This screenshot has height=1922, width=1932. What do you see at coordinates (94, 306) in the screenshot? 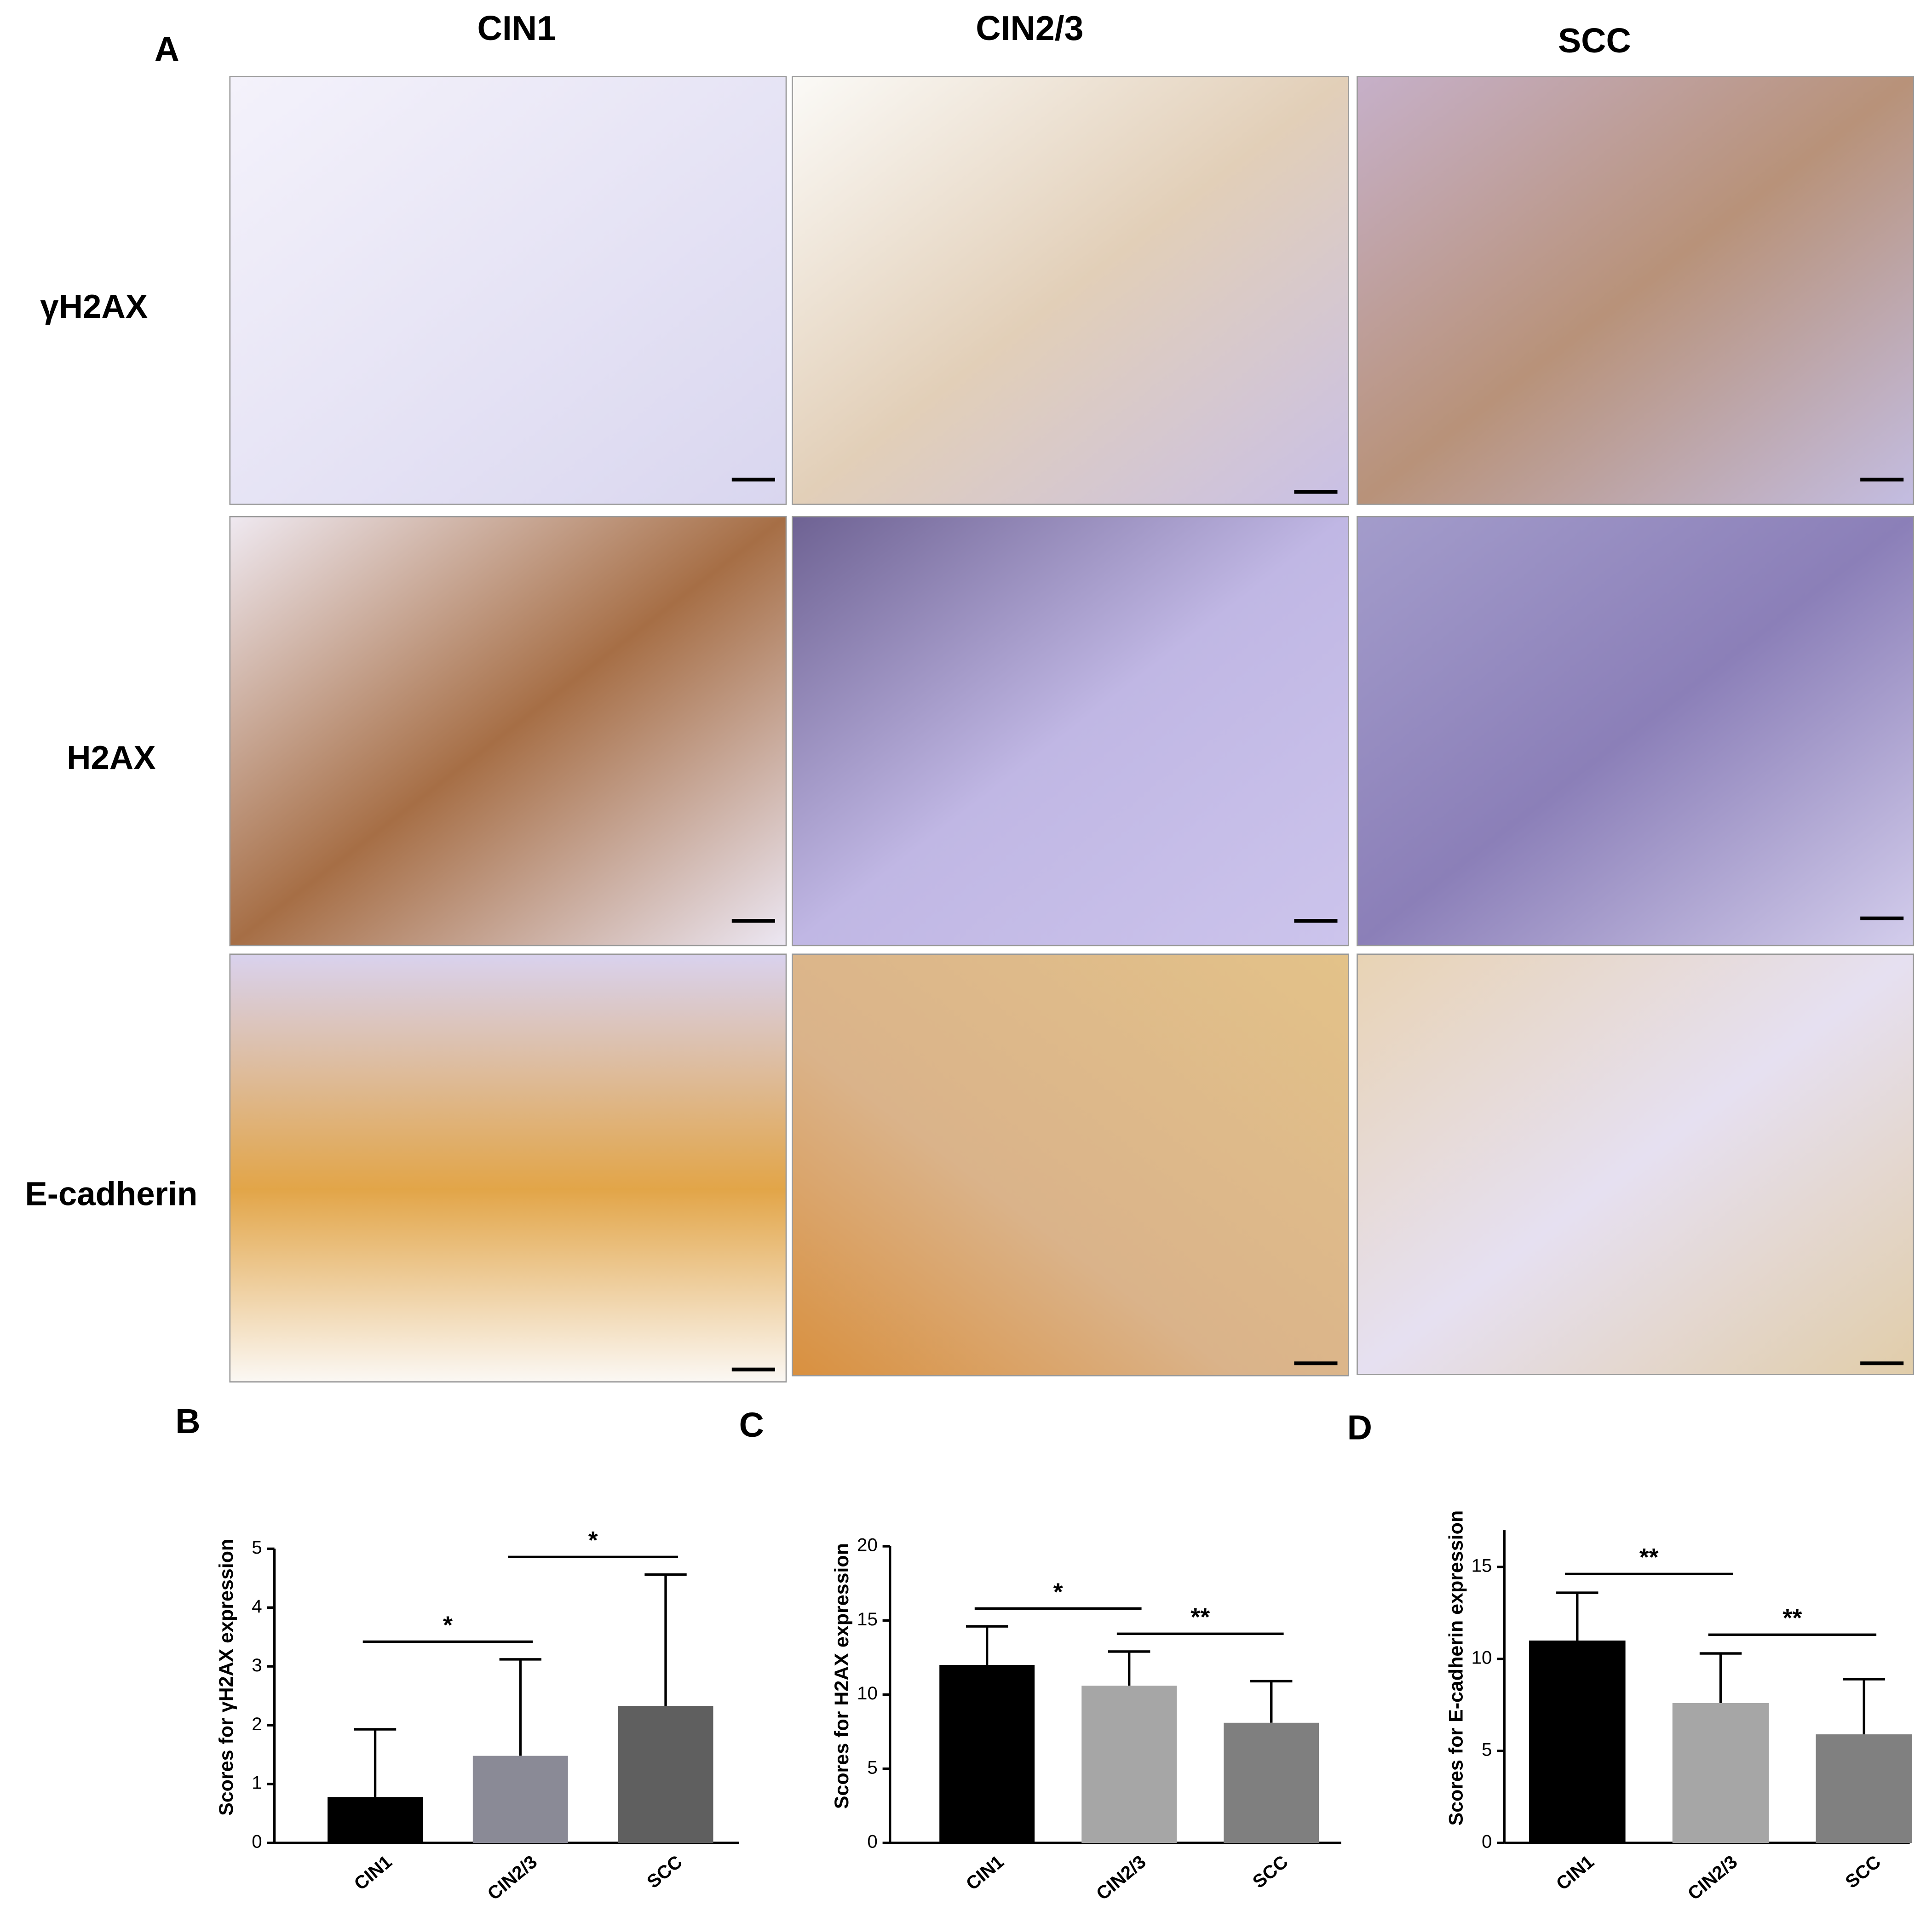
I see `row-label: γH2AX` at bounding box center [94, 306].